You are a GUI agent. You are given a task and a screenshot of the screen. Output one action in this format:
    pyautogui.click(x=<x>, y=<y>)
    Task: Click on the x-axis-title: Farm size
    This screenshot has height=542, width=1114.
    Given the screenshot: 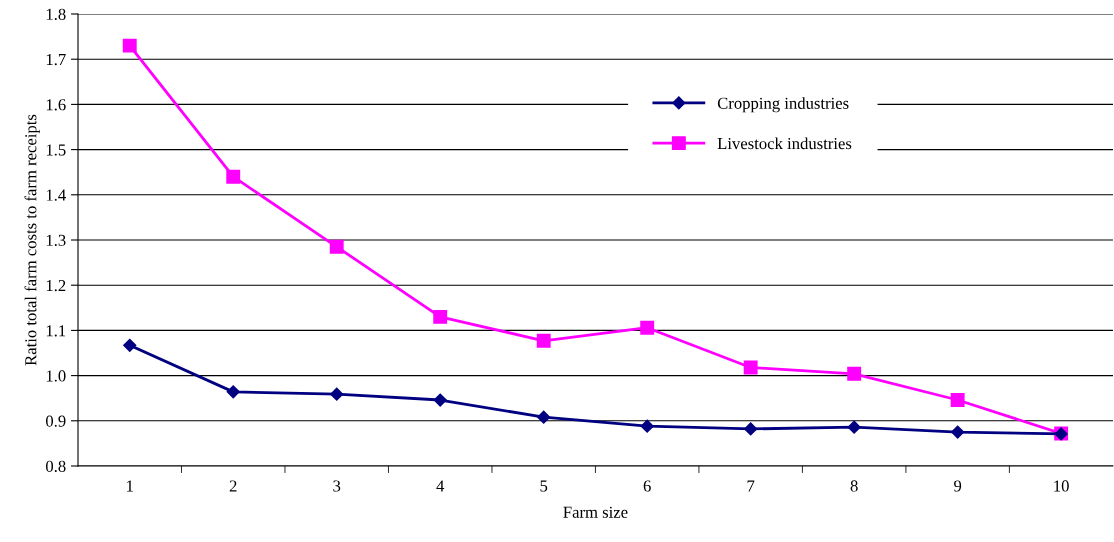 What is the action you would take?
    pyautogui.click(x=595, y=512)
    